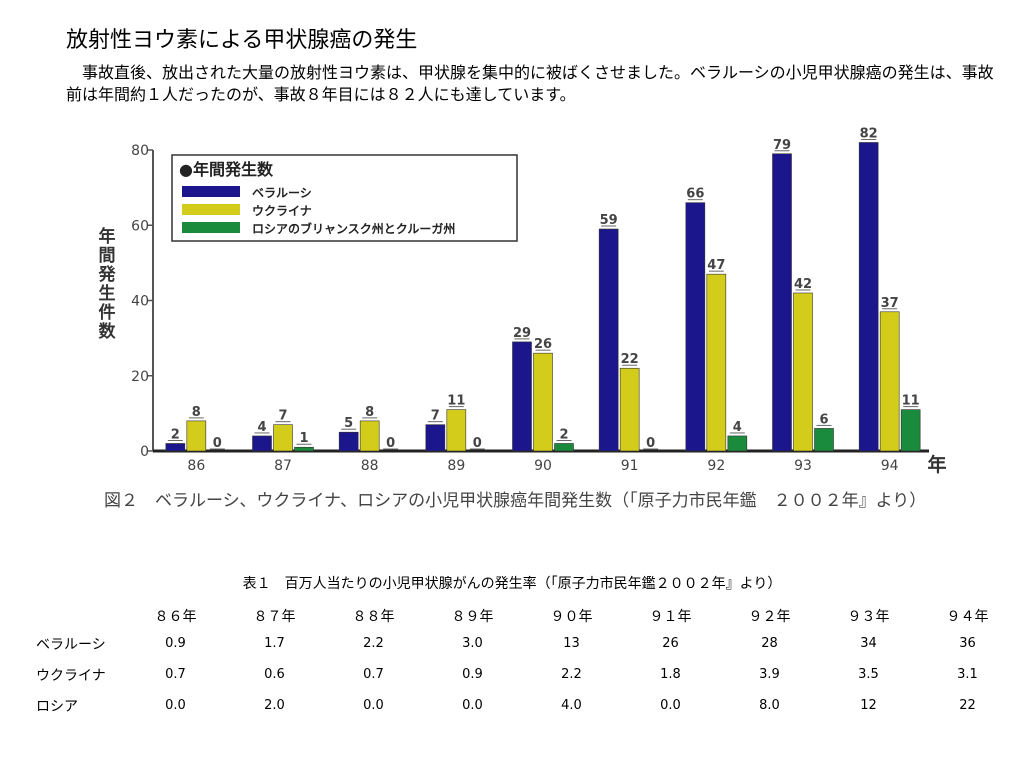 The height and width of the screenshot is (768, 1024). Describe the element at coordinates (370, 466) in the screenshot. I see `x-tick-label: 88` at that location.